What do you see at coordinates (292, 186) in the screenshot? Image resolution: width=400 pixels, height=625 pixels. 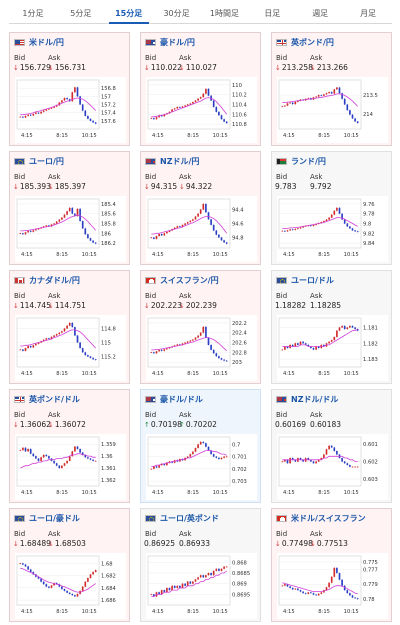 I see `bid-quote: 9.783` at bounding box center [292, 186].